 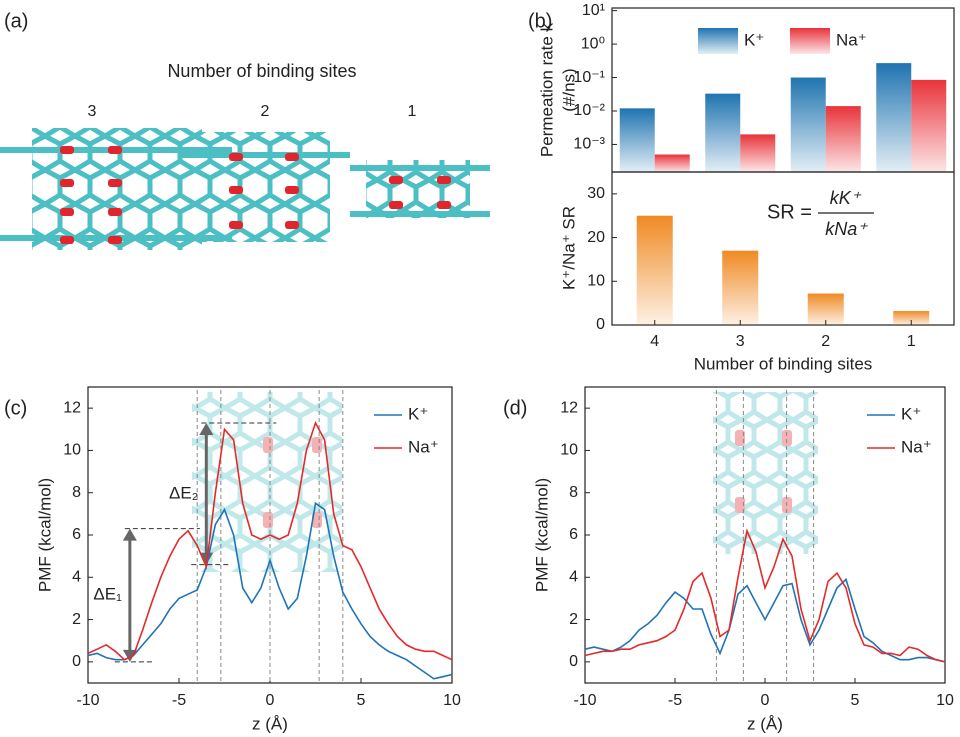 What do you see at coordinates (92, 111) in the screenshot?
I see `tube-label: 3` at bounding box center [92, 111].